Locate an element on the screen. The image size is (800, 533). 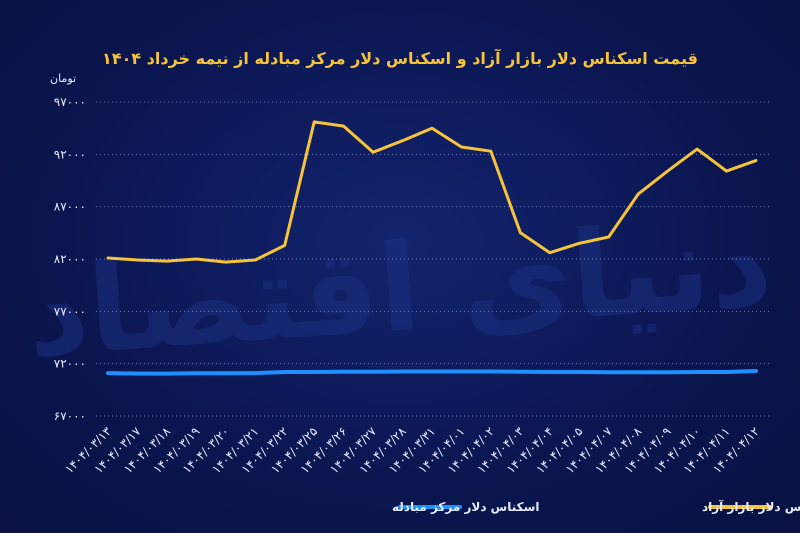
legend-label: اسکناس دلار بازار آزاد is located at coordinates (751, 506).